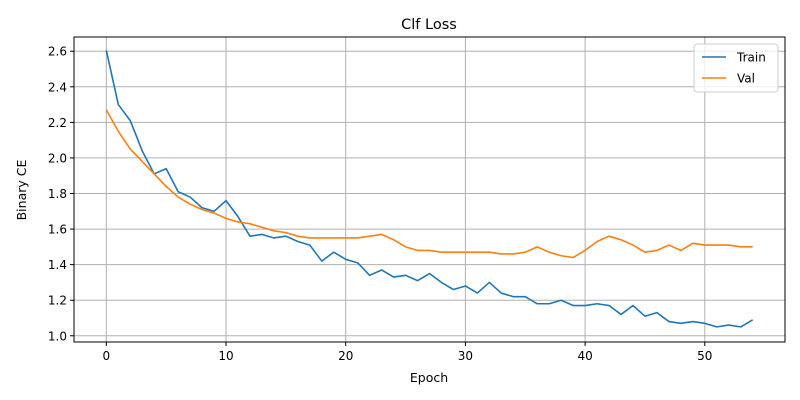 The width and height of the screenshot is (800, 400). I want to click on y-tick-label: 1.0, so click(57, 336).